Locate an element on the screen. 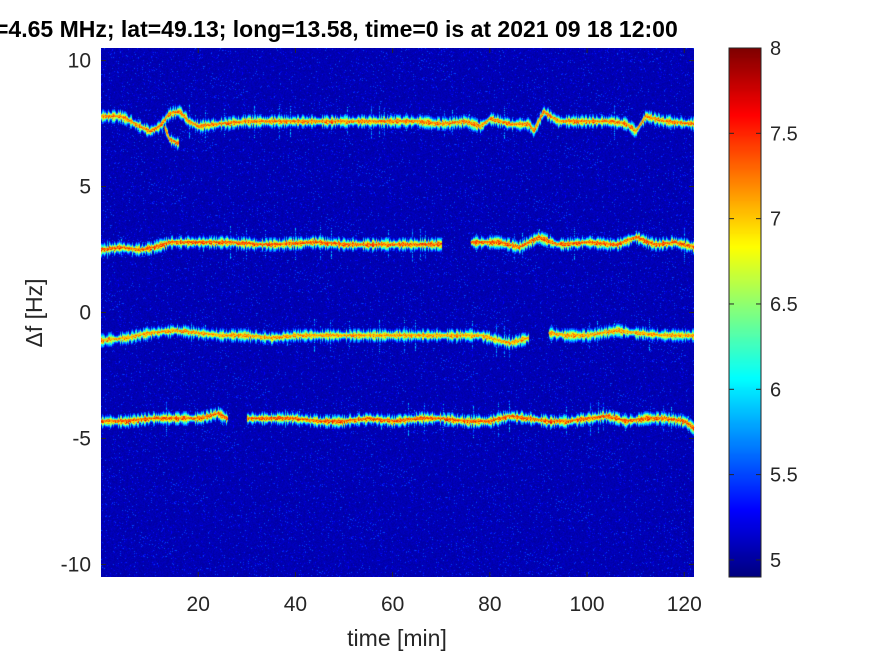 This screenshot has width=875, height=656. x-tick-label: 80 is located at coordinates (489, 604).